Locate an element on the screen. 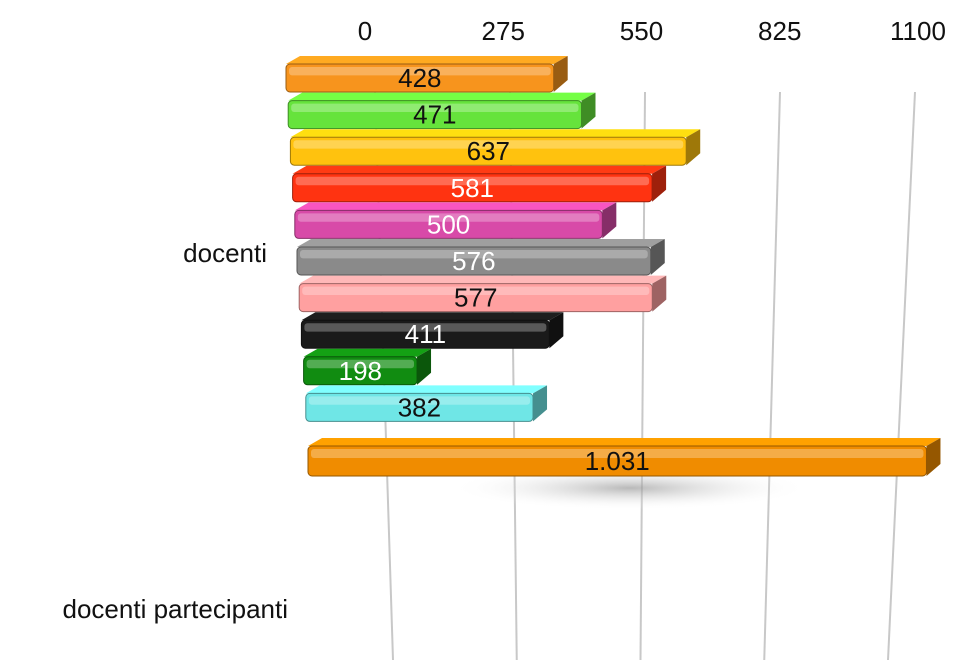  data-label: 637 is located at coordinates (488, 151).